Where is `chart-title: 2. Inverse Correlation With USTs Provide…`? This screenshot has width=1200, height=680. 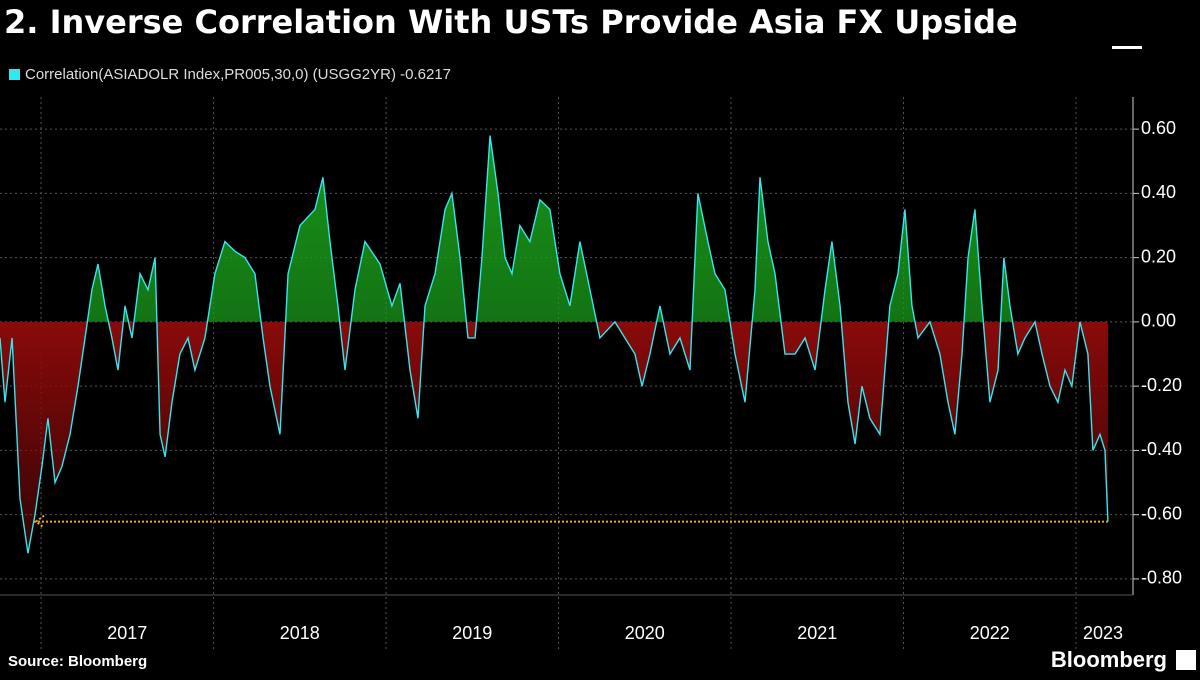
chart-title: 2. Inverse Correlation With USTs Provide… is located at coordinates (511, 22).